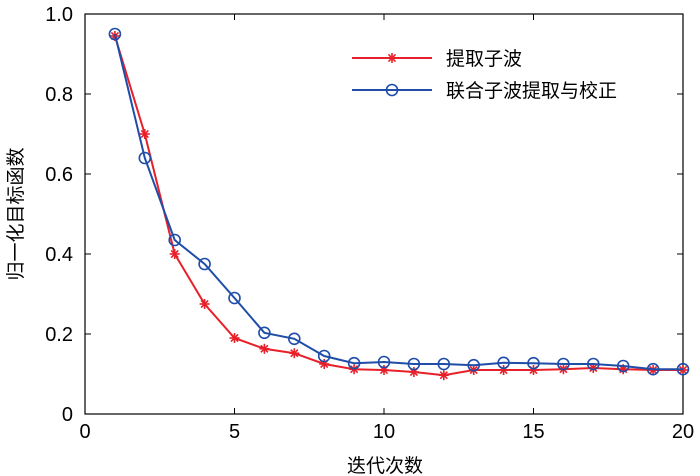 This screenshot has width=700, height=476. What do you see at coordinates (384, 432) in the screenshot?
I see `x-tick-label: 10` at bounding box center [384, 432].